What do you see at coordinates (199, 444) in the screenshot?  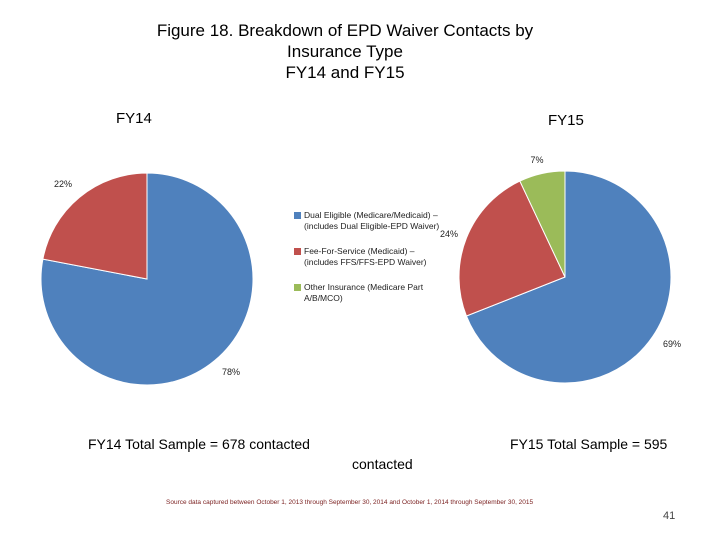 I see `fy14-sample-note: FY14 Total Sample = 678 contacted` at bounding box center [199, 444].